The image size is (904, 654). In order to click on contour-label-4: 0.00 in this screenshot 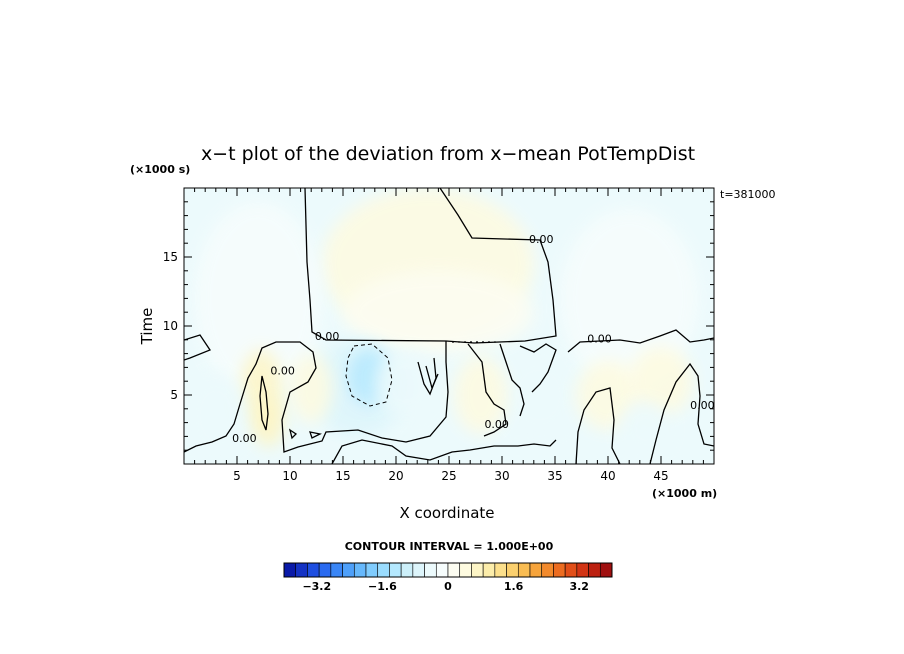, I will do `click(496, 424)`.